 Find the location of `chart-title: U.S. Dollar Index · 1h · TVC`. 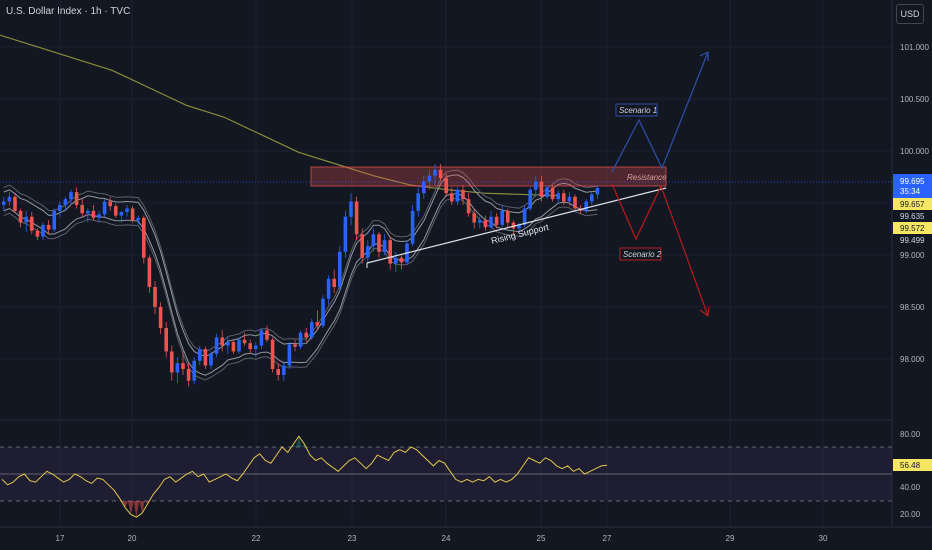

chart-title: U.S. Dollar Index · 1h · TVC is located at coordinates (68, 11).